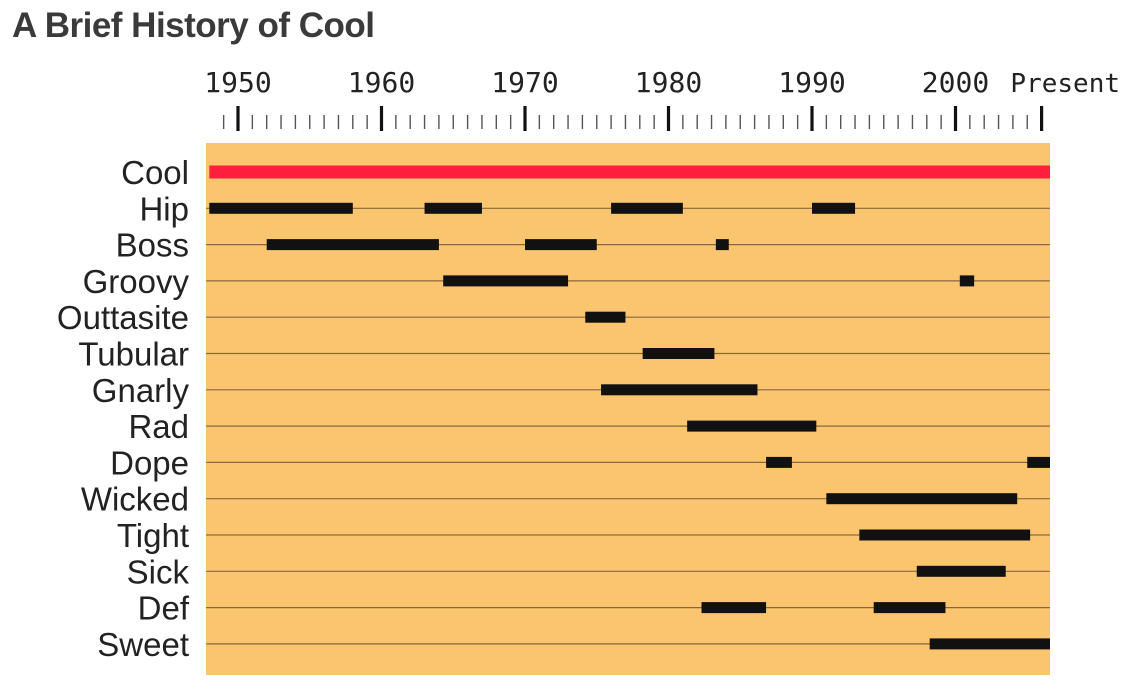  Describe the element at coordinates (955, 82) in the screenshot. I see `x-tick-label-2000: 2000` at that location.